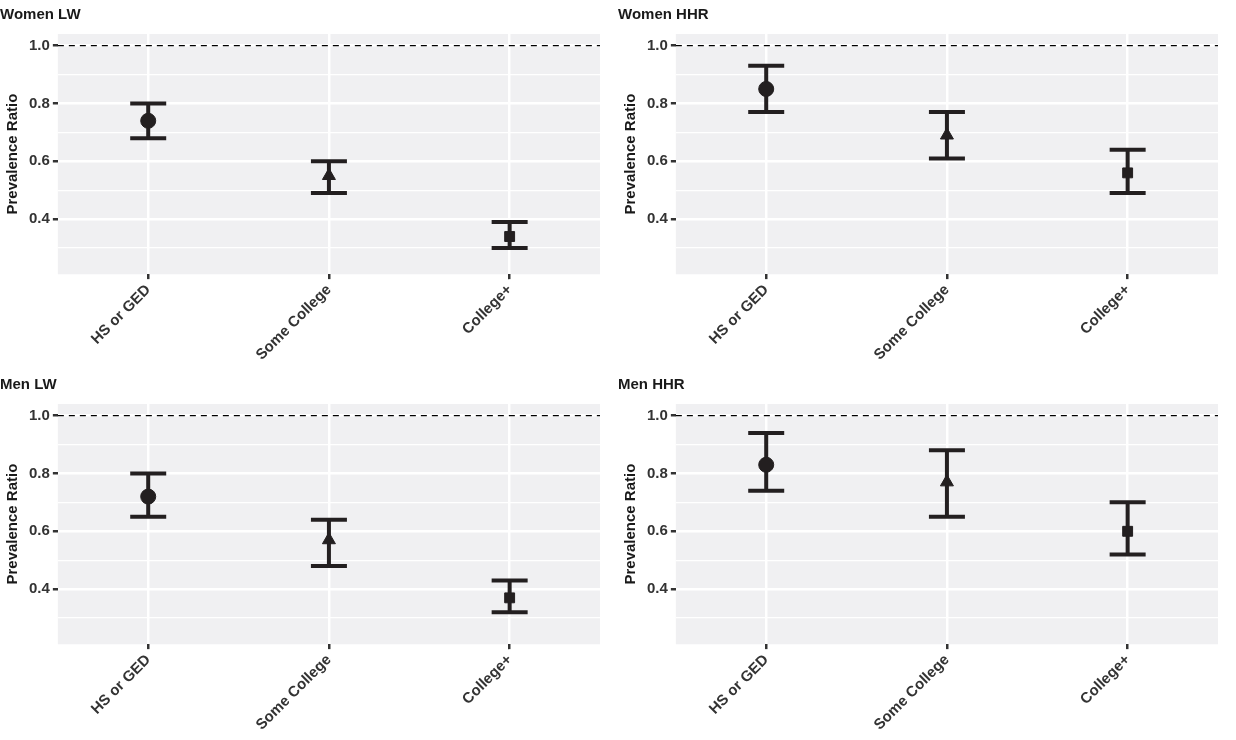  What do you see at coordinates (29, 384) in the screenshot?
I see `chart-title: Men LW` at bounding box center [29, 384].